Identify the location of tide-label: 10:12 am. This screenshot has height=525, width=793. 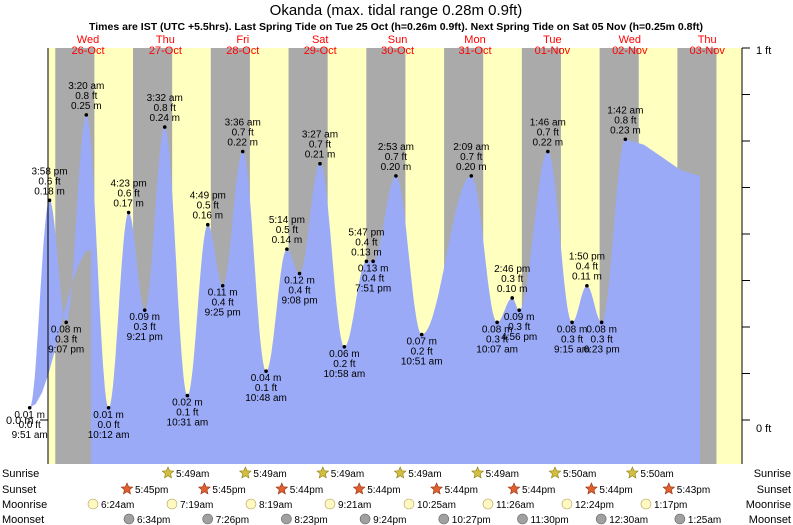
(109, 435).